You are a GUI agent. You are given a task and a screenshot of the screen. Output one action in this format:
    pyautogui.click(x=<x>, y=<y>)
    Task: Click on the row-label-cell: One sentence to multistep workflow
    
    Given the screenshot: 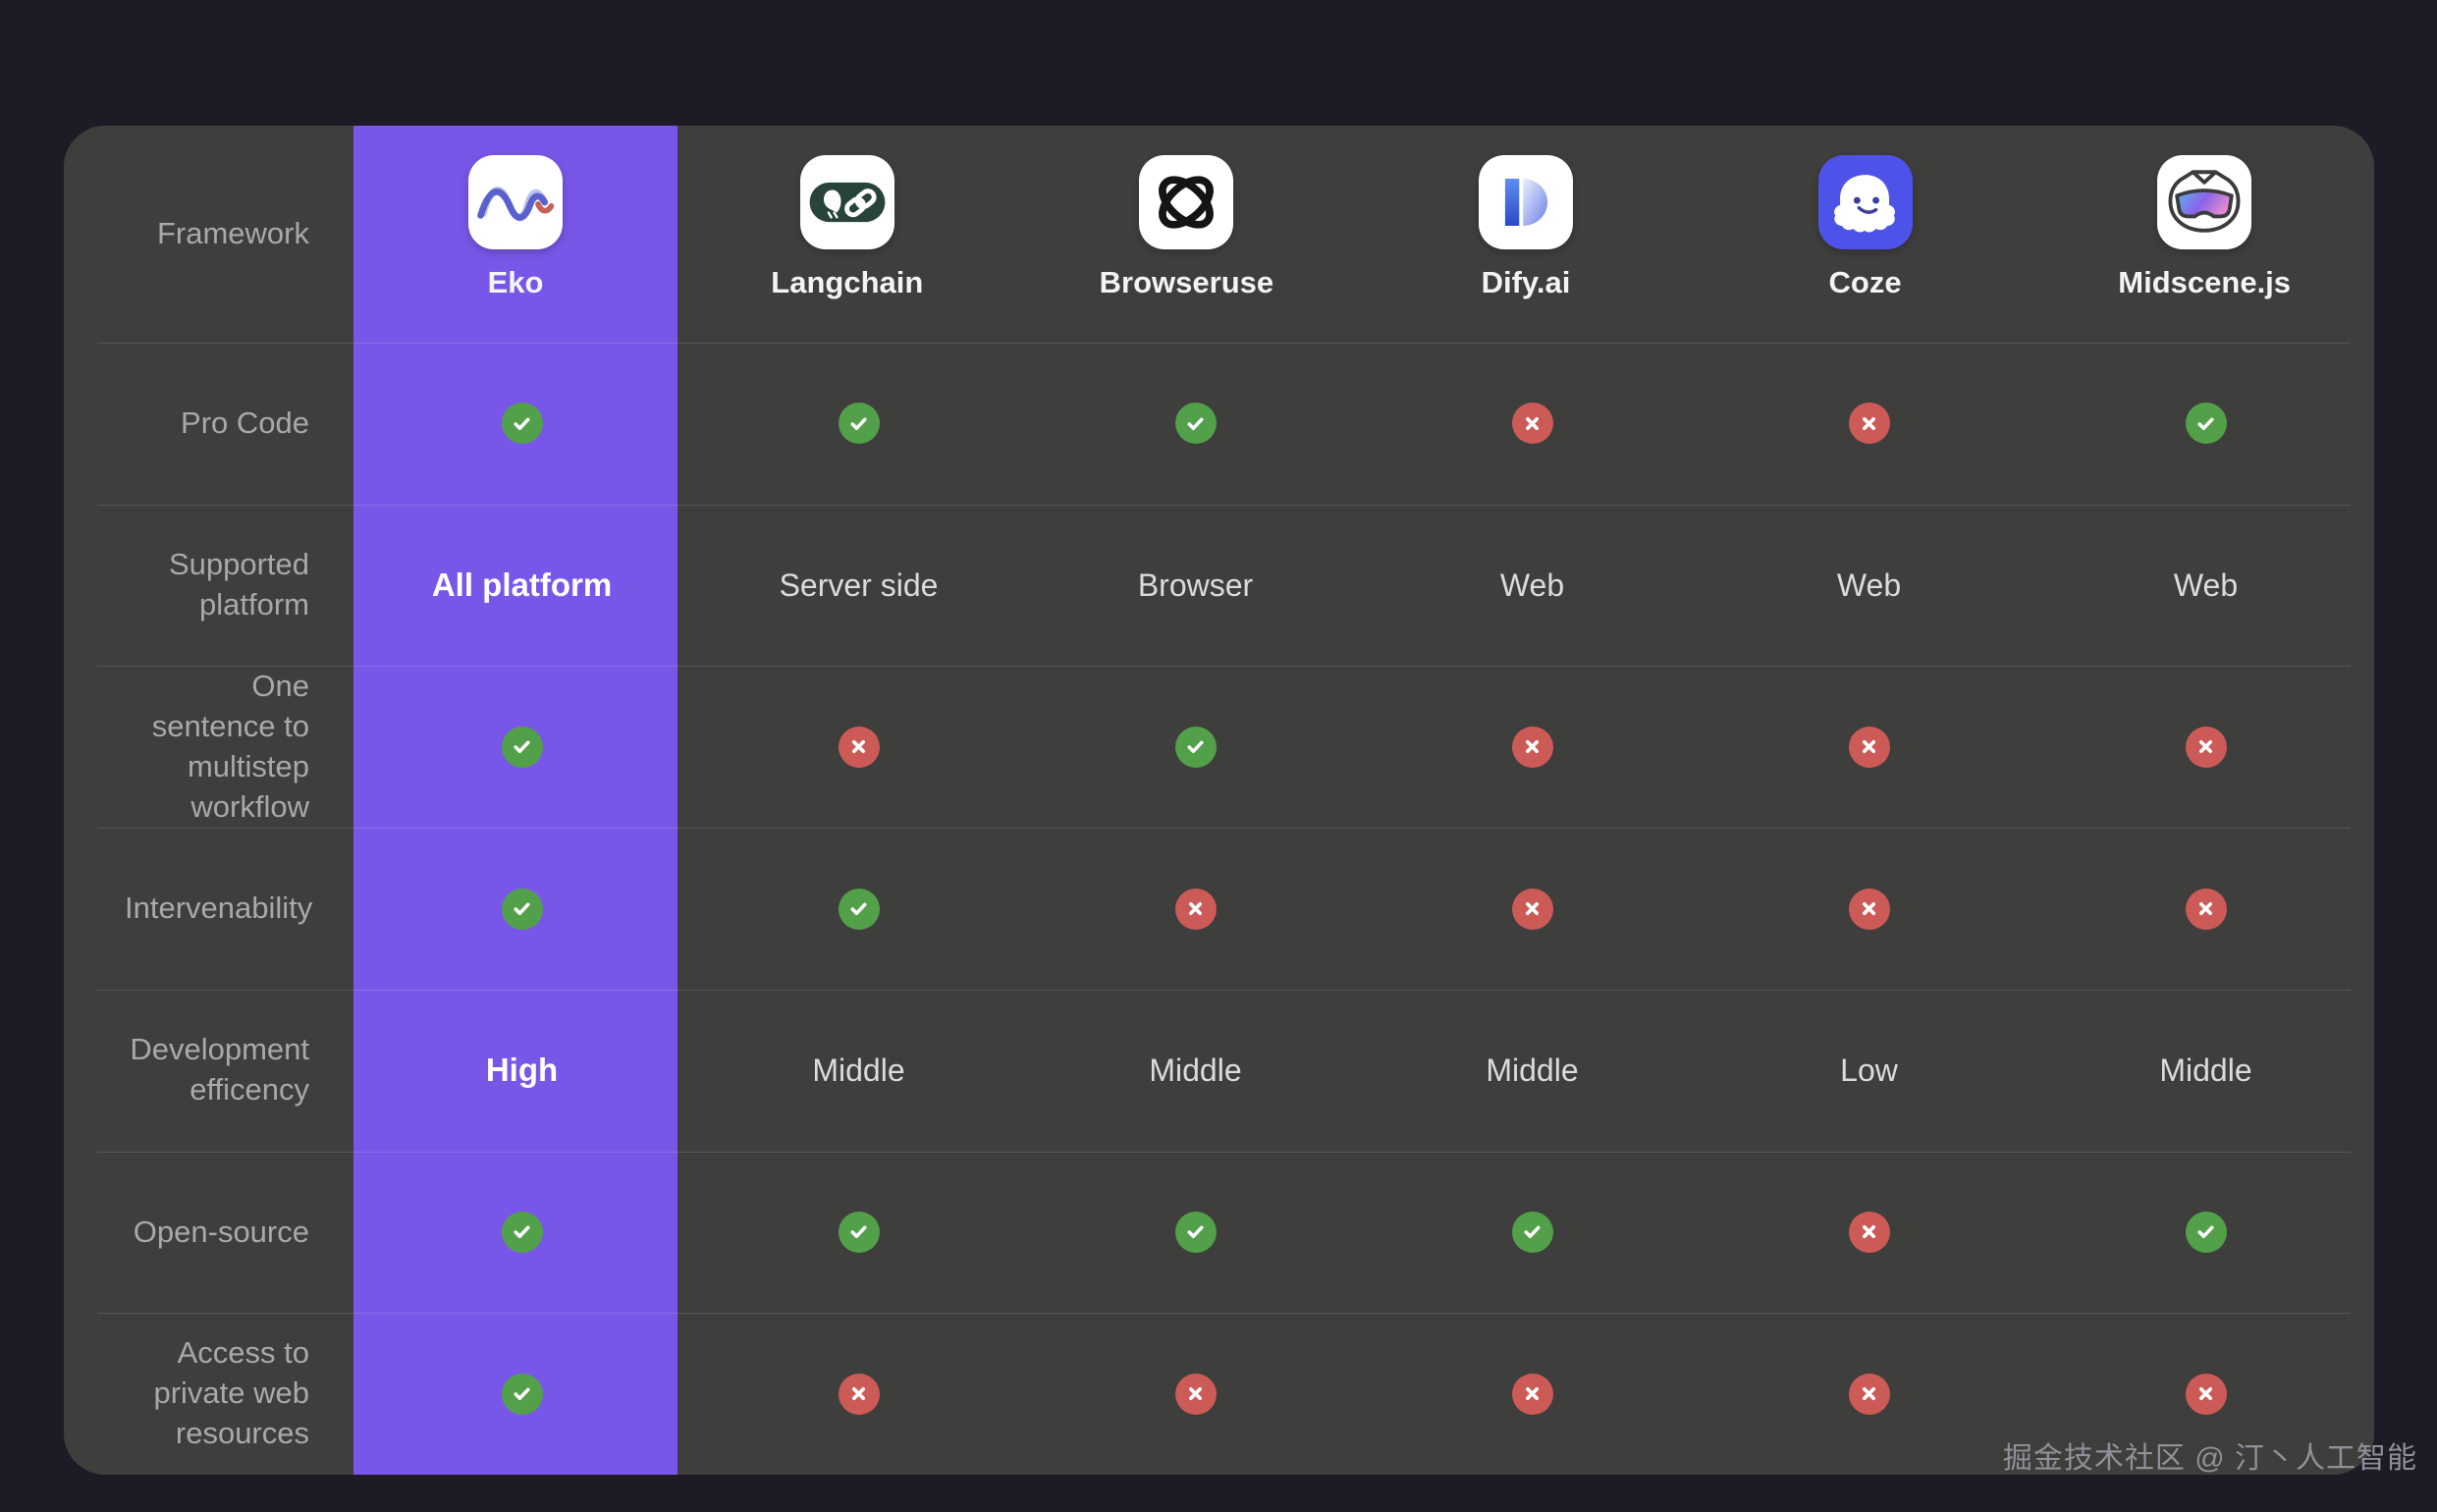 What is the action you would take?
    pyautogui.click(x=208, y=747)
    